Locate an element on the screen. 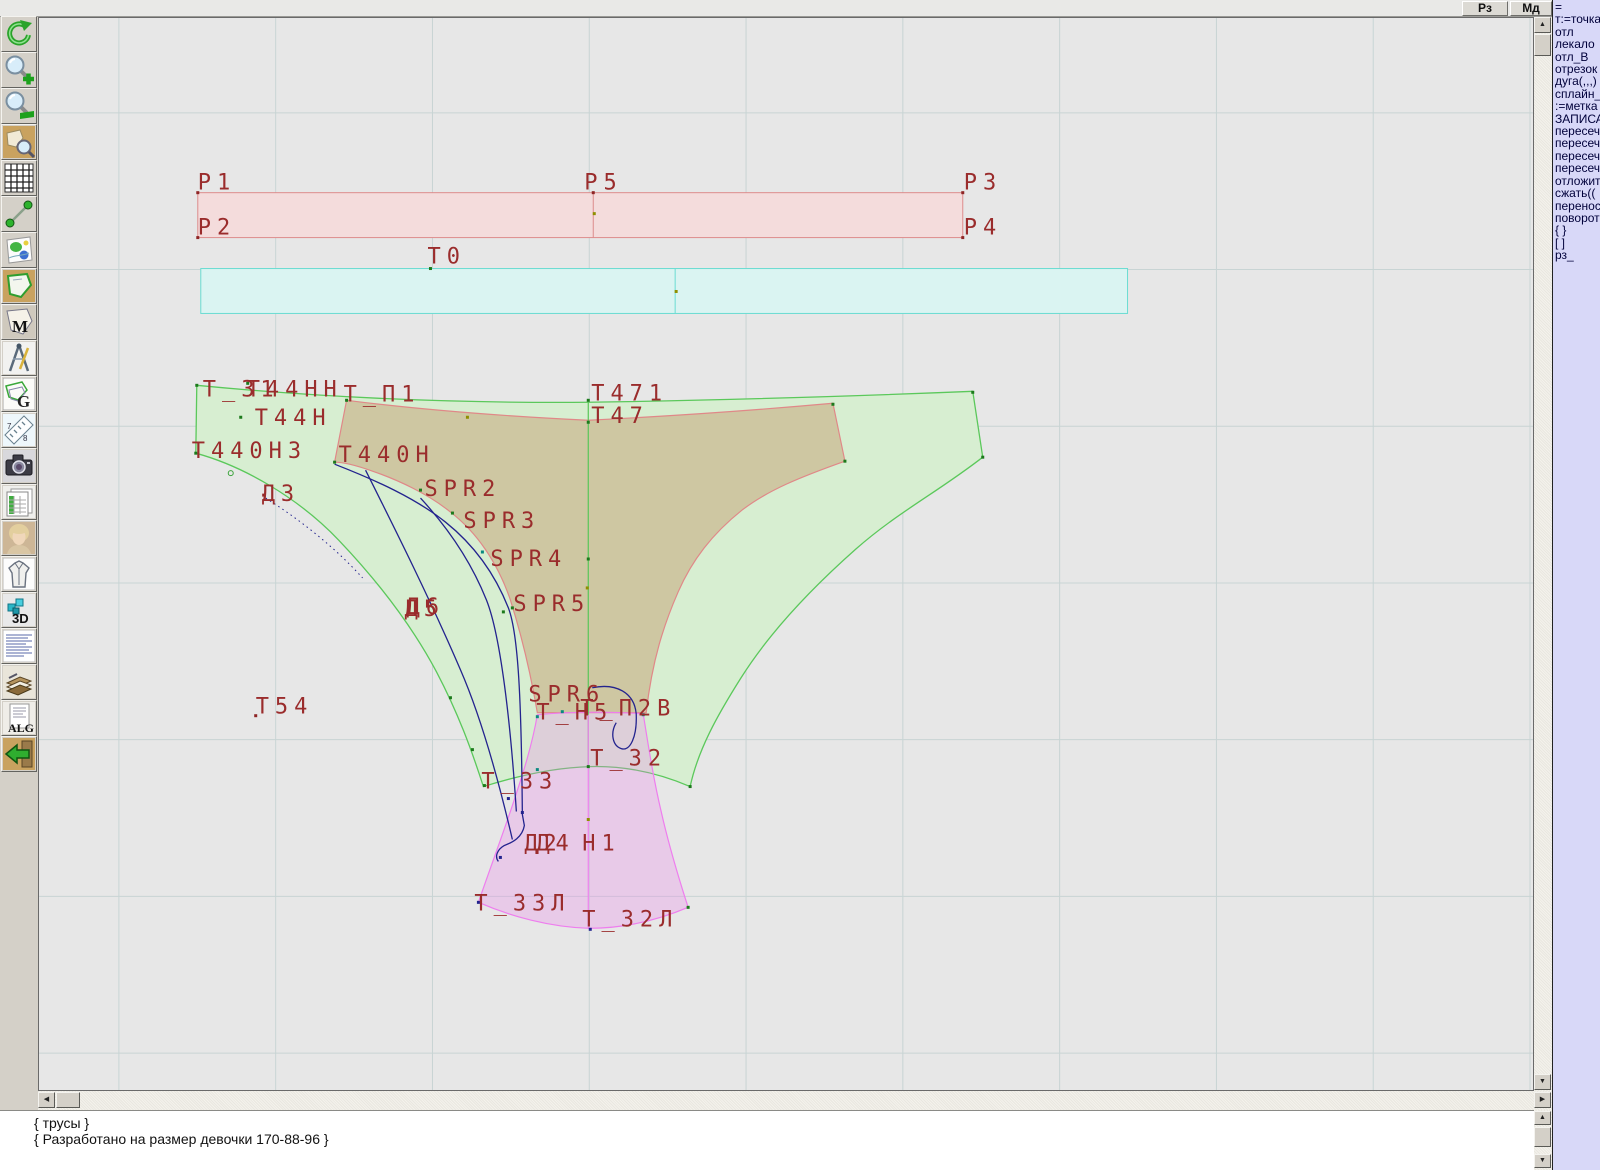  pattern-piece-icon is located at coordinates (19, 286).